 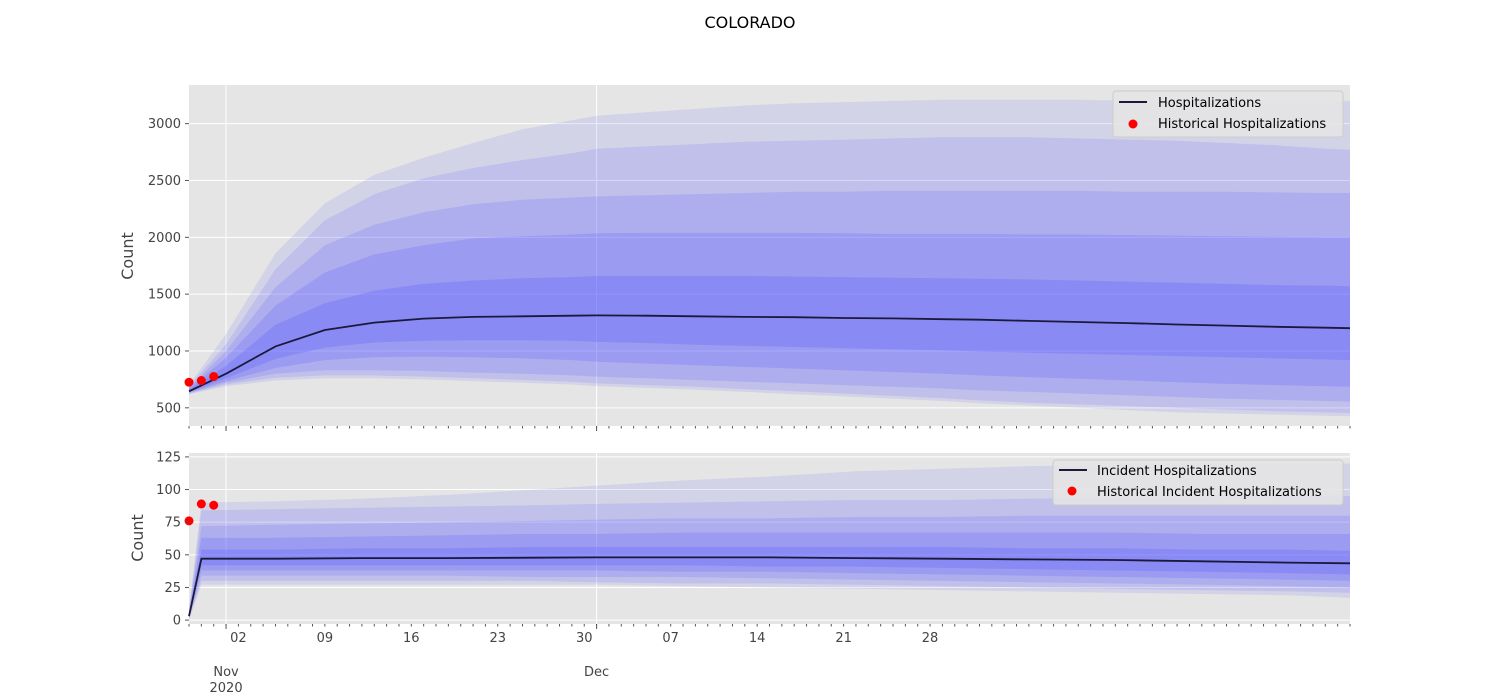 What do you see at coordinates (584, 638) in the screenshot?
I see `x-tick-label: 30` at bounding box center [584, 638].